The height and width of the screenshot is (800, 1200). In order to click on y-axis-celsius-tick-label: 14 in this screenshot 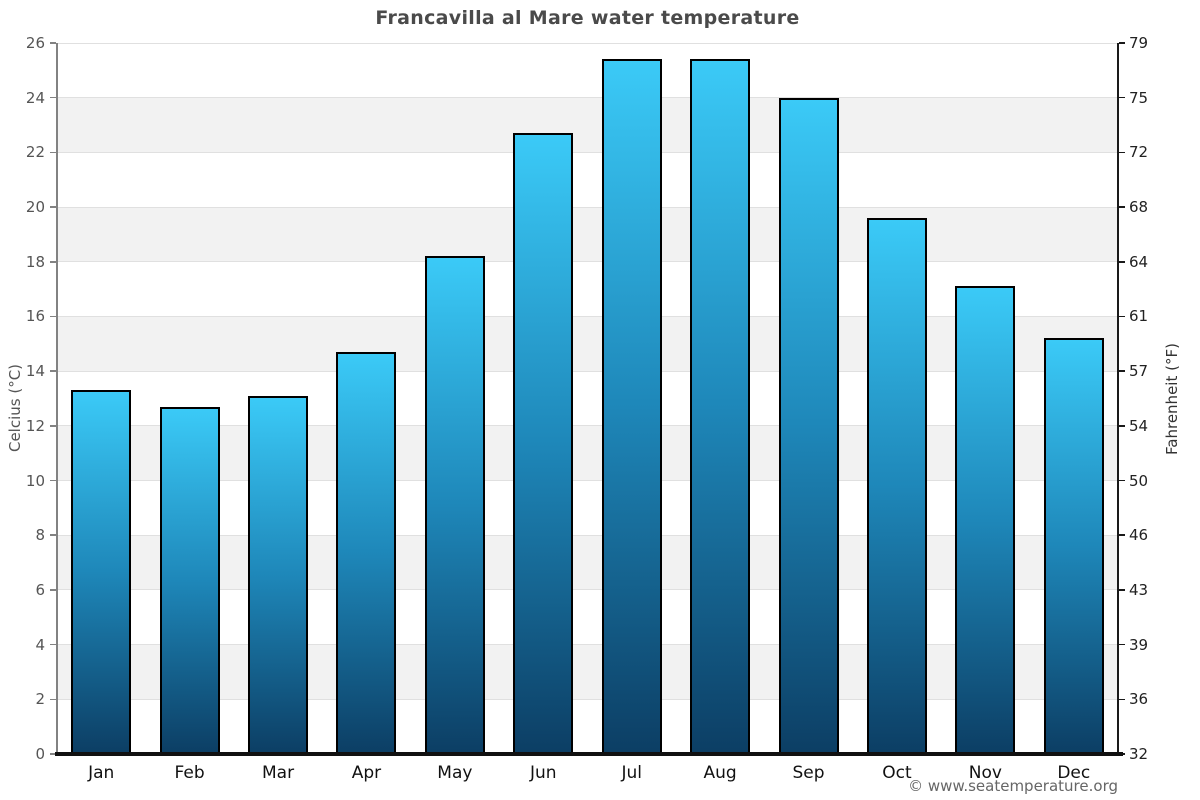, I will do `click(35, 371)`.